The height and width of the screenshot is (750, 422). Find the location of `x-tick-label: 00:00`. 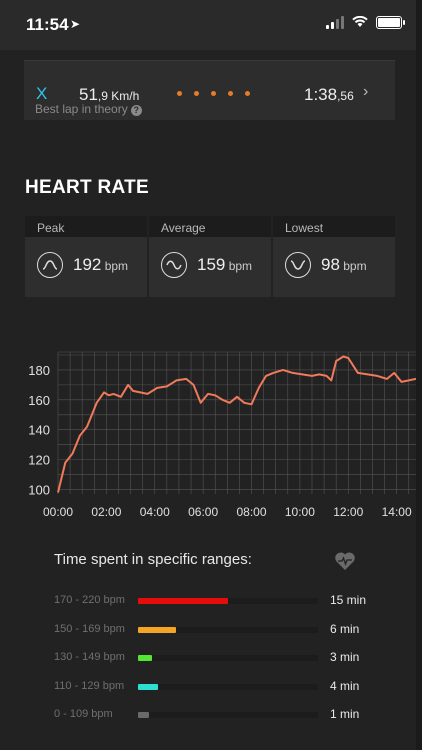

x-tick-label: 00:00 is located at coordinates (58, 512).